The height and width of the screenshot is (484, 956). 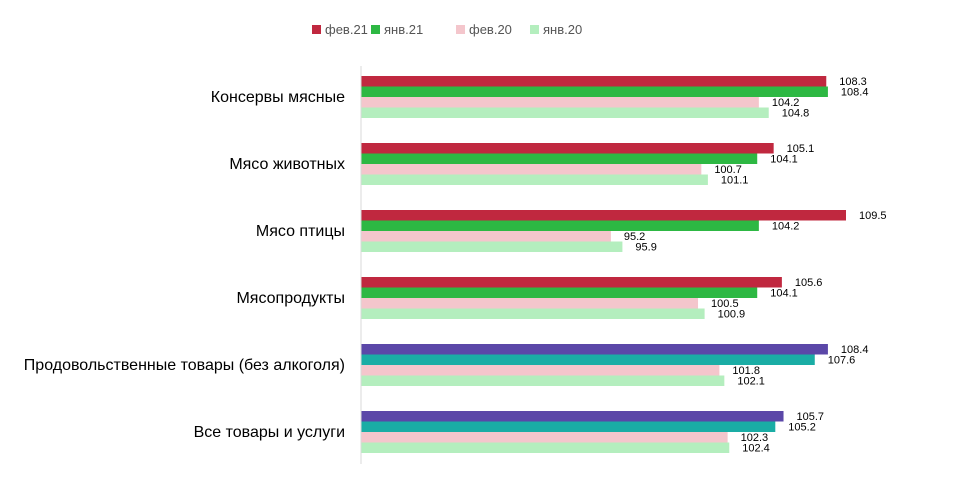 I want to click on legend-label: янв.21, so click(x=403, y=29).